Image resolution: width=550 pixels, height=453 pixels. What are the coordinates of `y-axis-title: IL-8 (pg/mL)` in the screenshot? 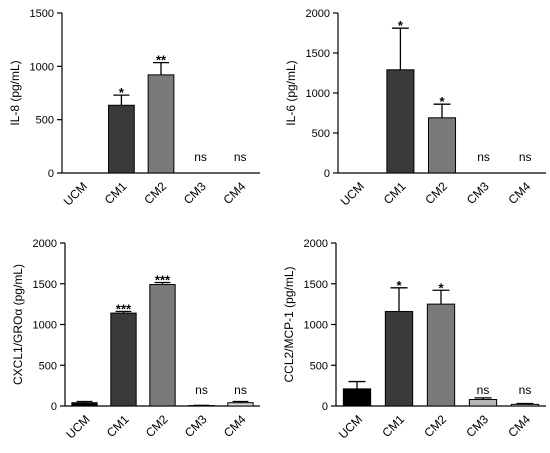 It's located at (15, 92).